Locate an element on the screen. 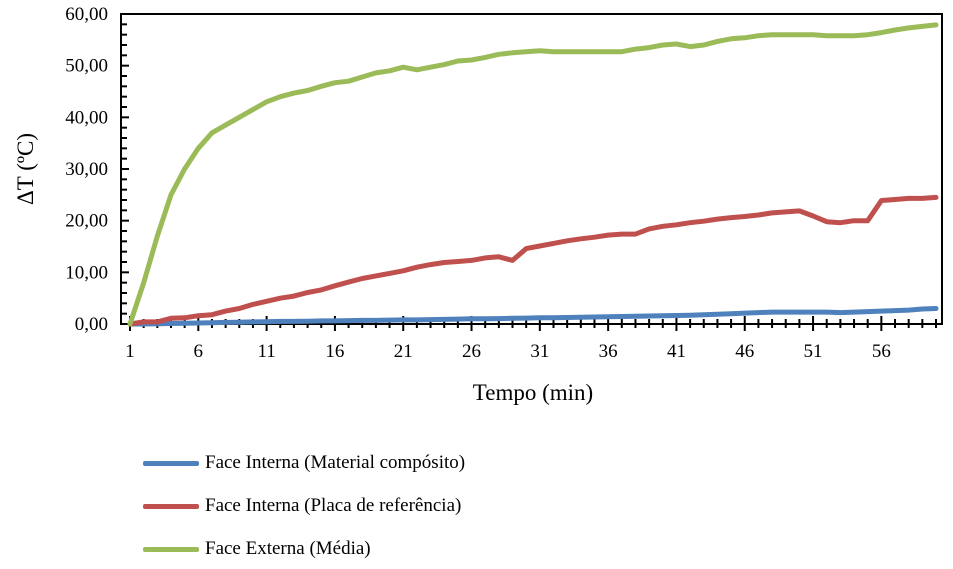 This screenshot has width=953, height=569. y-tick-label: 20,00 is located at coordinates (86, 221).